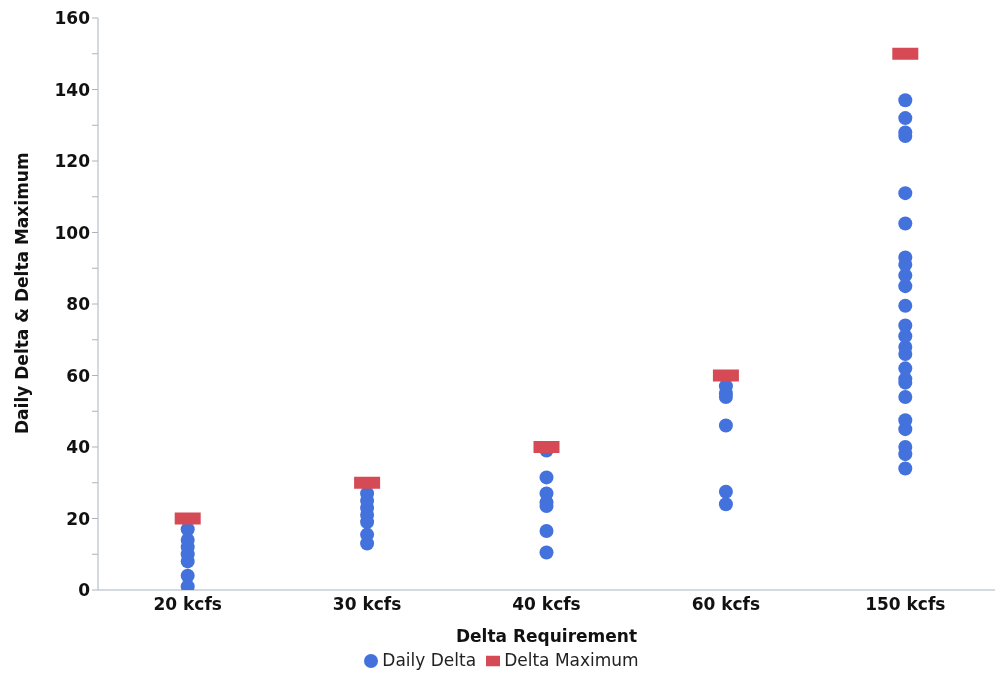  Describe the element at coordinates (571, 660) in the screenshot. I see `legend-label: Delta Maximum` at that location.